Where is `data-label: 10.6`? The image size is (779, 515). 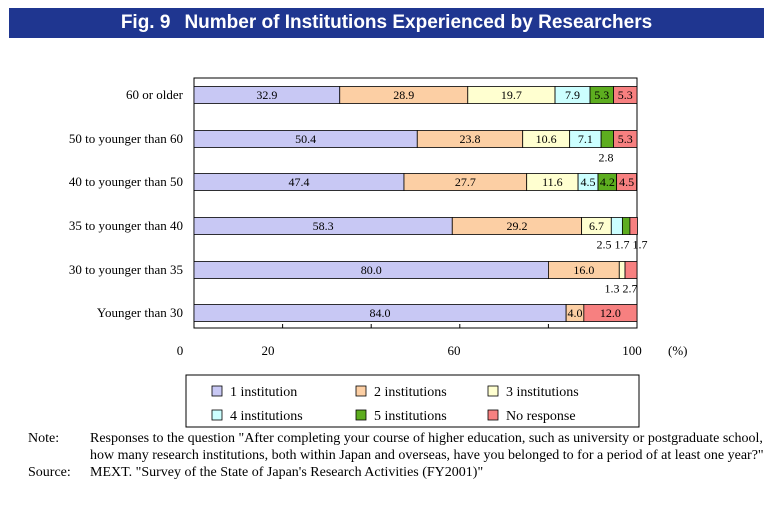
data-label: 10.6 is located at coordinates (546, 139).